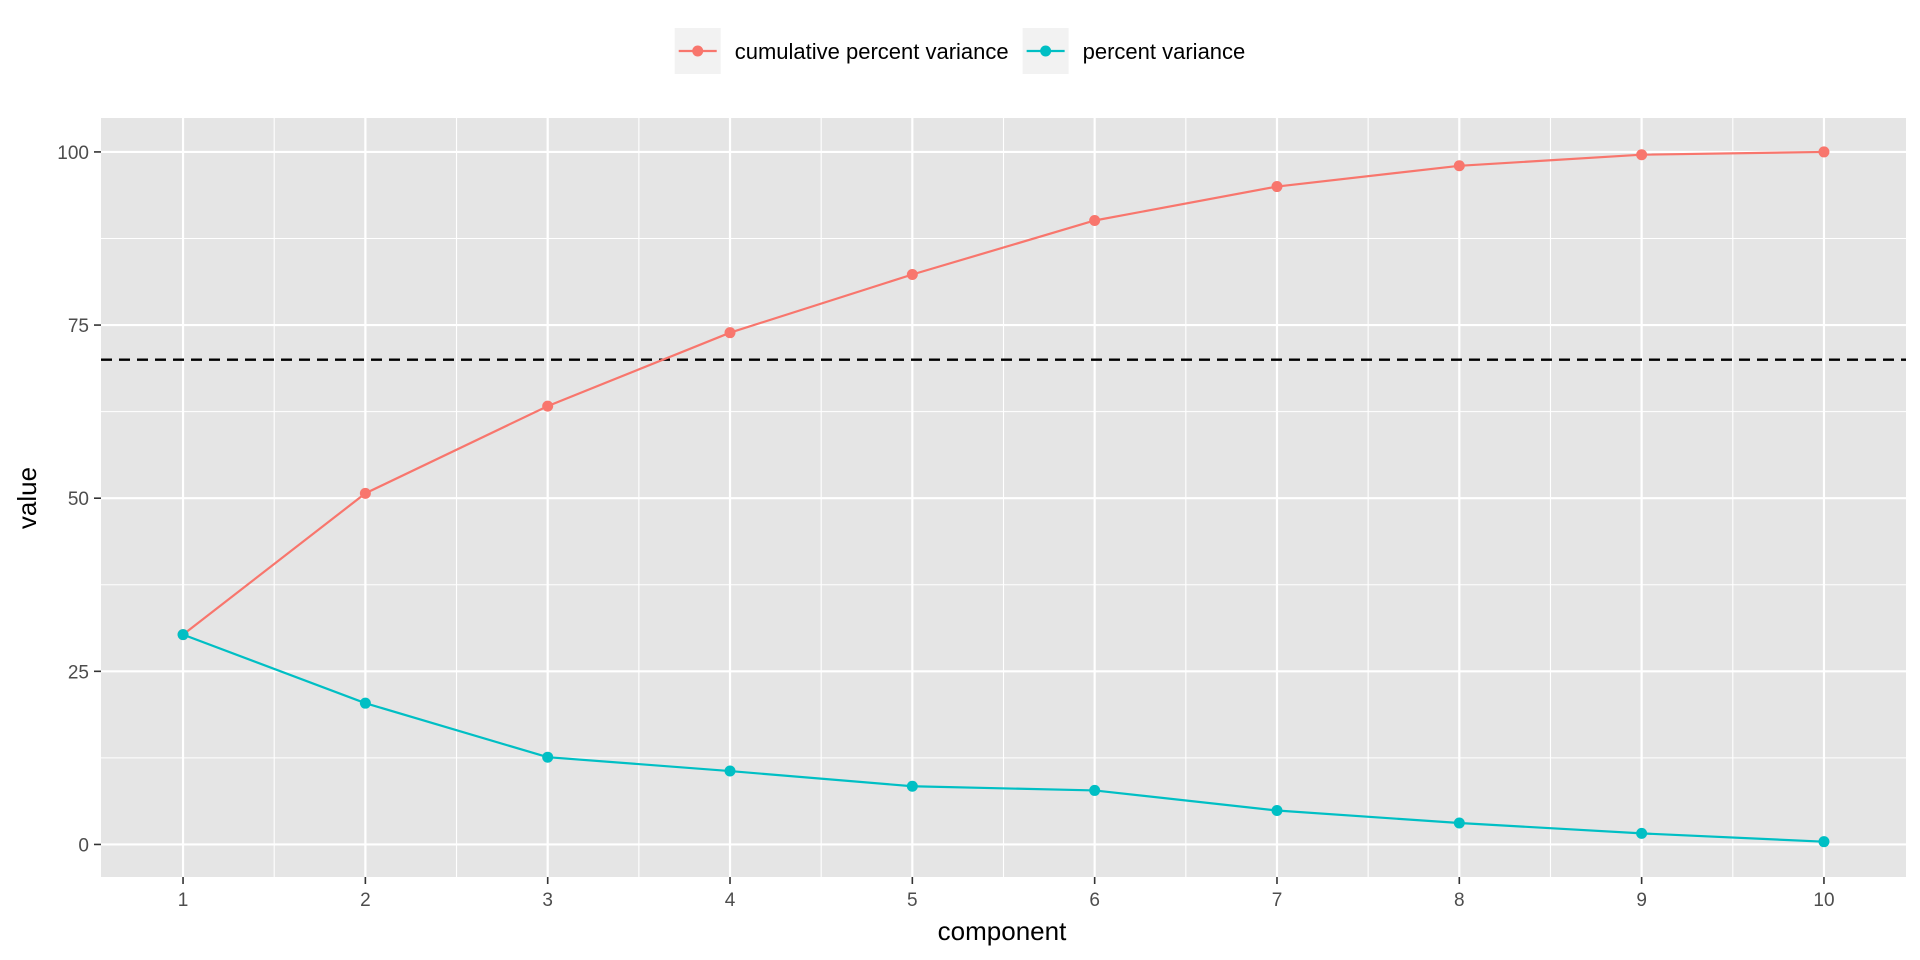 This screenshot has height=960, width=1920. I want to click on x-axis: 1 2 3 4 5 6 7 8 9 10, so click(1006, 894).